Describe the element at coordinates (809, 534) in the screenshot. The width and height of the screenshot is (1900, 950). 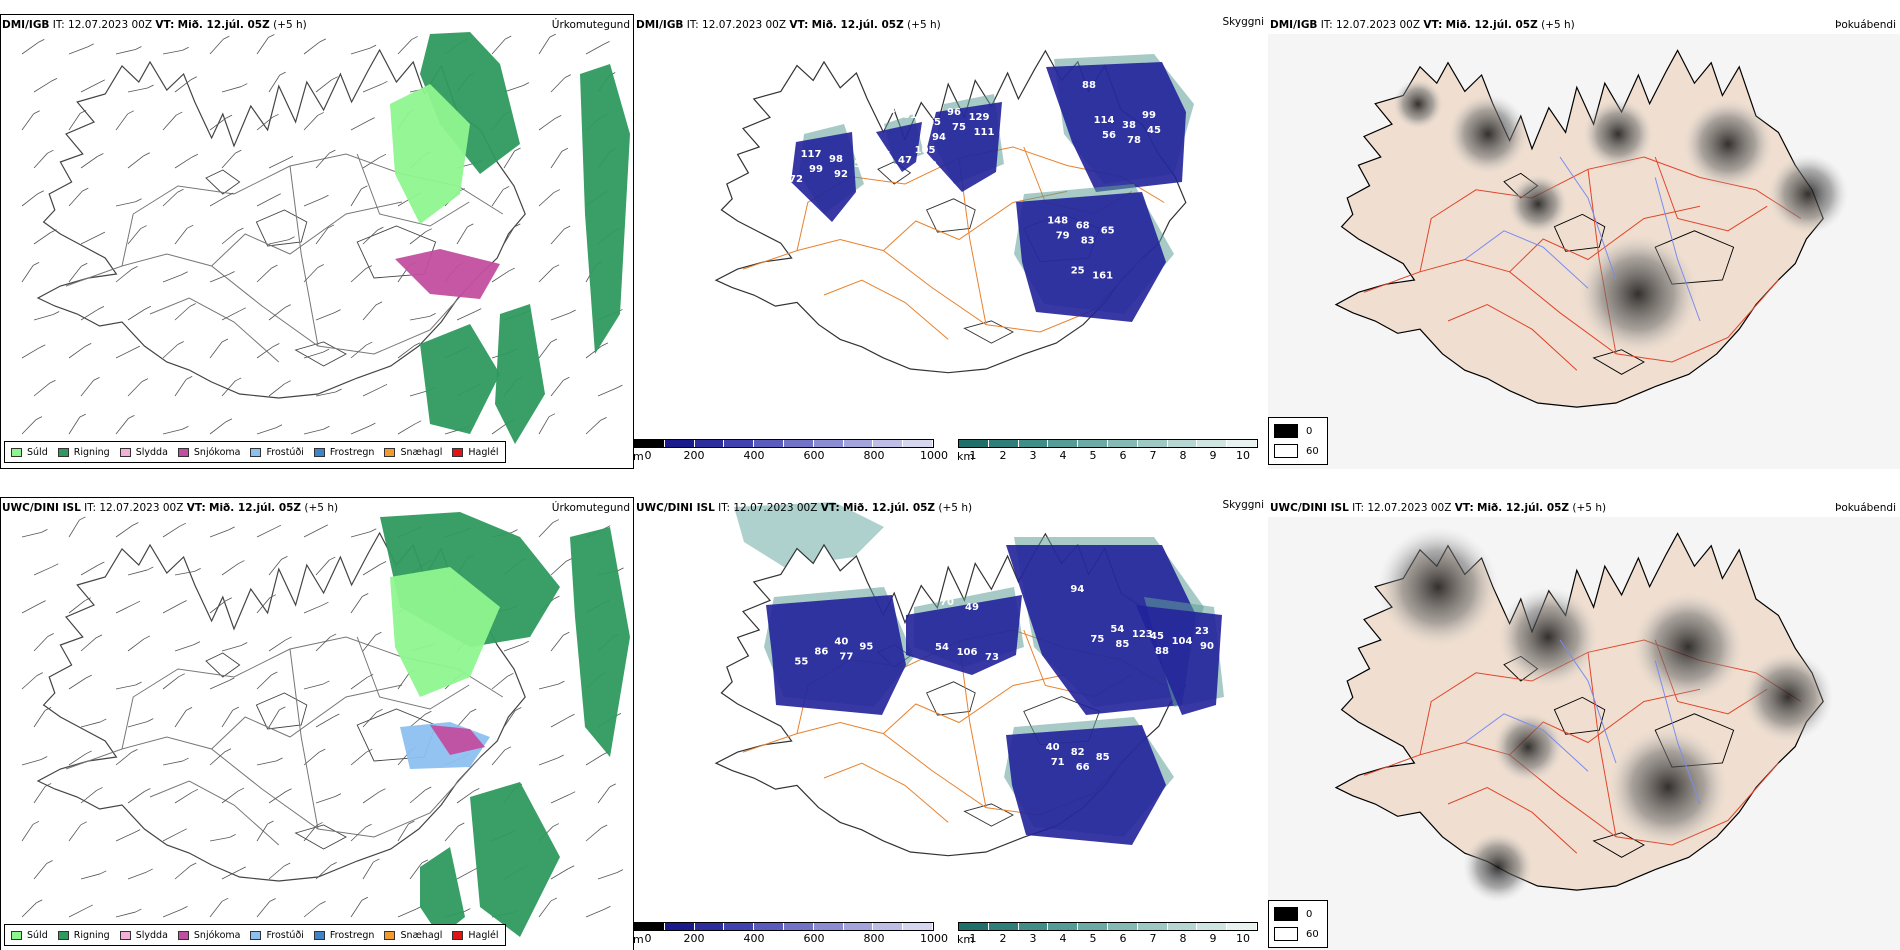
I see `visibility-area` at that location.